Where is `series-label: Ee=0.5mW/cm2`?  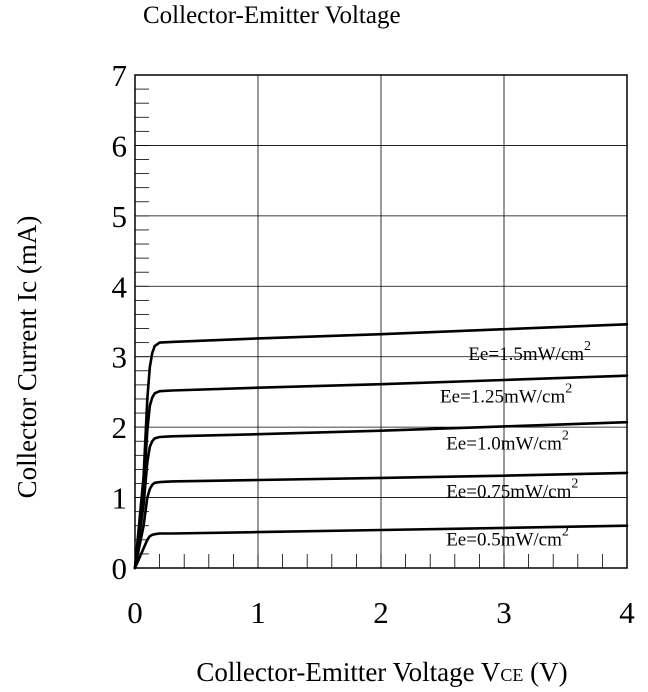 series-label: Ee=0.5mW/cm2 is located at coordinates (507, 537).